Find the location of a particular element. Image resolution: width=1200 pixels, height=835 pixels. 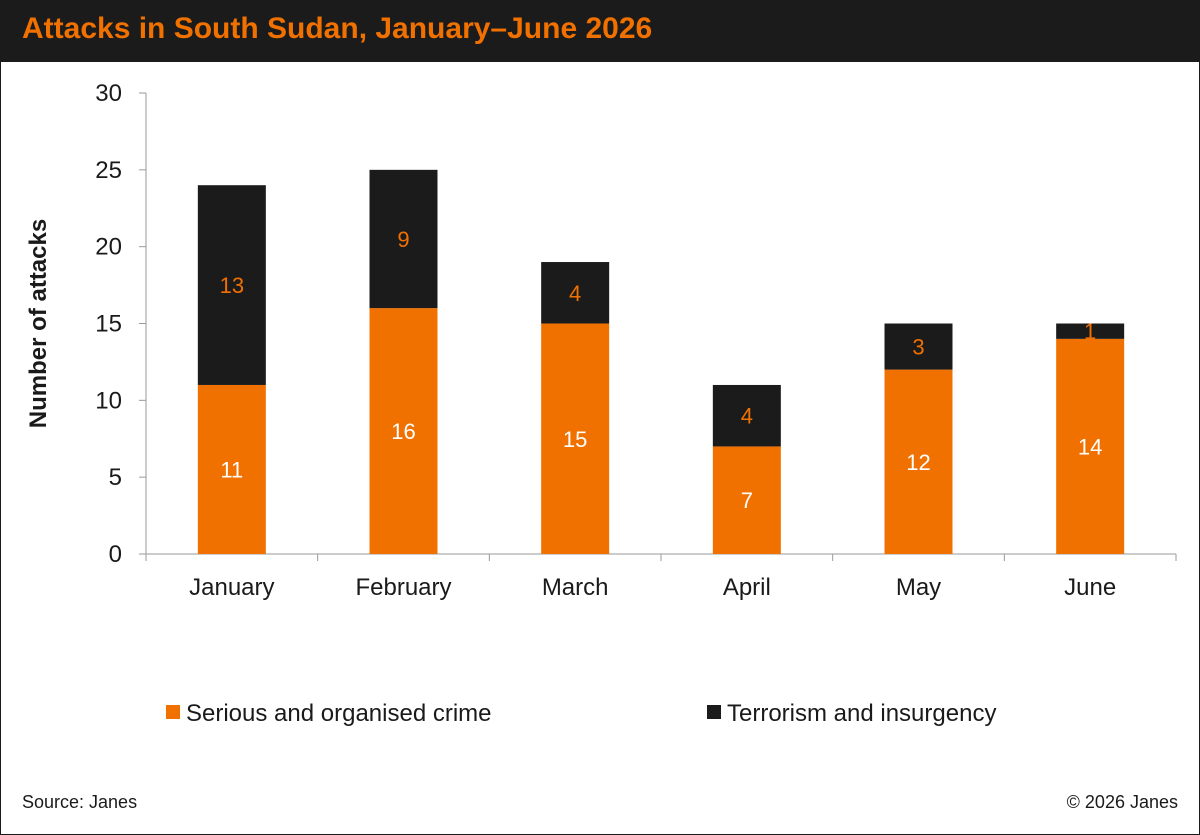

bar-serious-crime-january is located at coordinates (231, 469).